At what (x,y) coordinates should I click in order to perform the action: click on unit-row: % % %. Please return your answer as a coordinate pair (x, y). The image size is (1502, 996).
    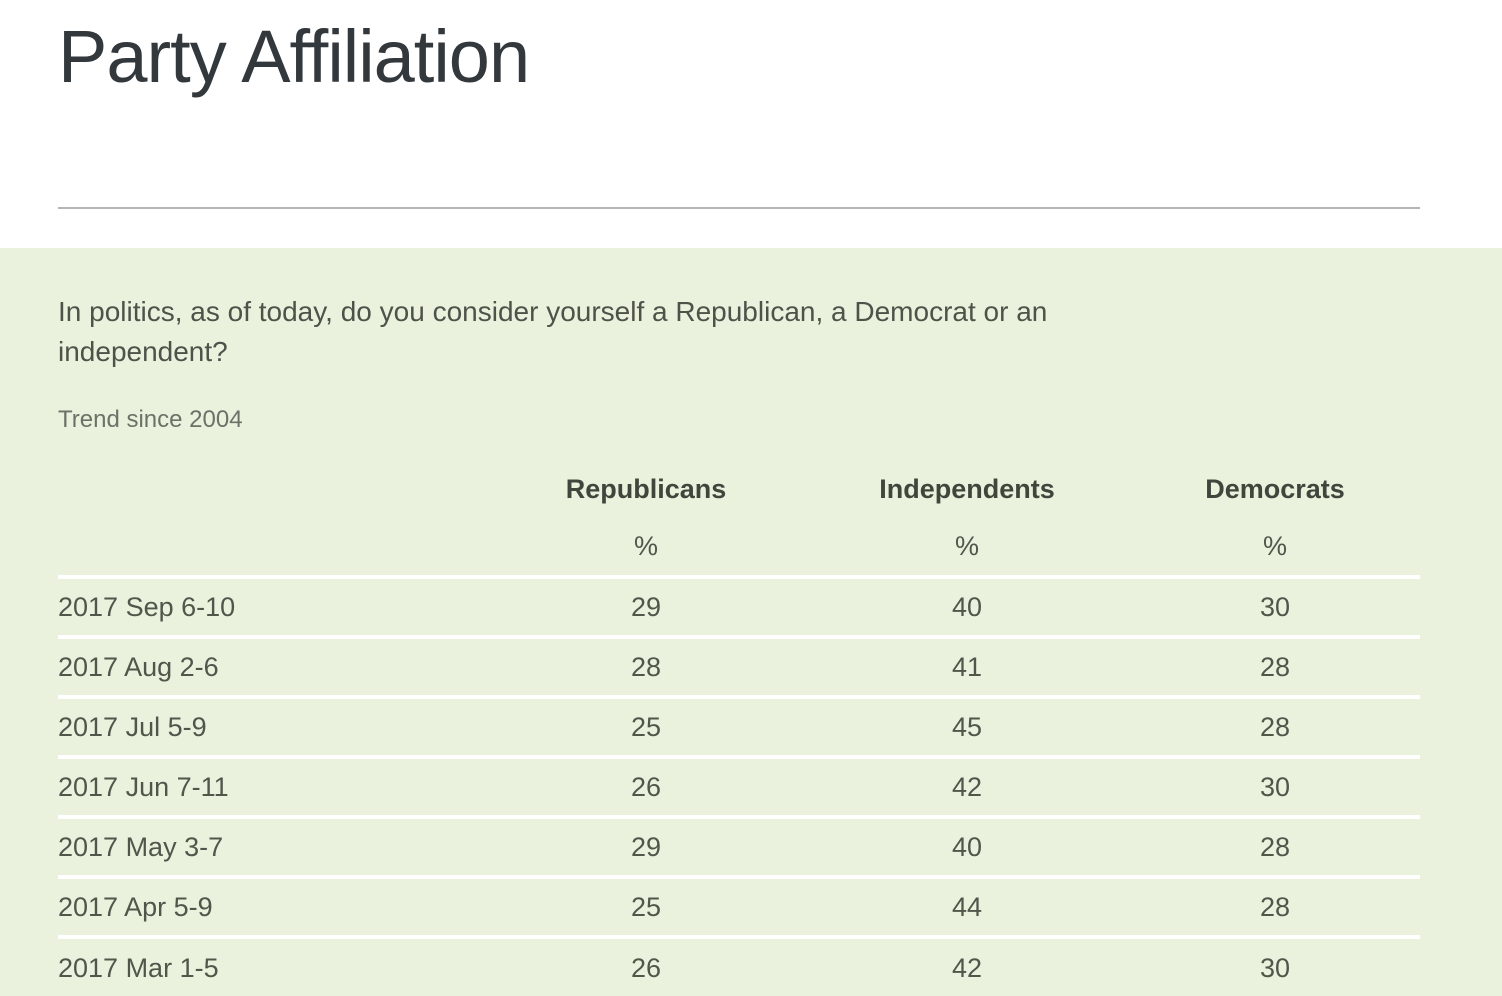
    Looking at the image, I should click on (739, 547).